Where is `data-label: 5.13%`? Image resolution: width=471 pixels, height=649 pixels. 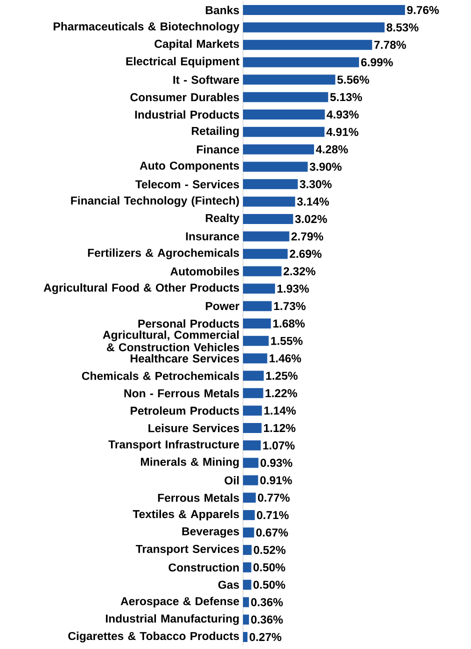
data-label: 5.13% is located at coordinates (346, 97).